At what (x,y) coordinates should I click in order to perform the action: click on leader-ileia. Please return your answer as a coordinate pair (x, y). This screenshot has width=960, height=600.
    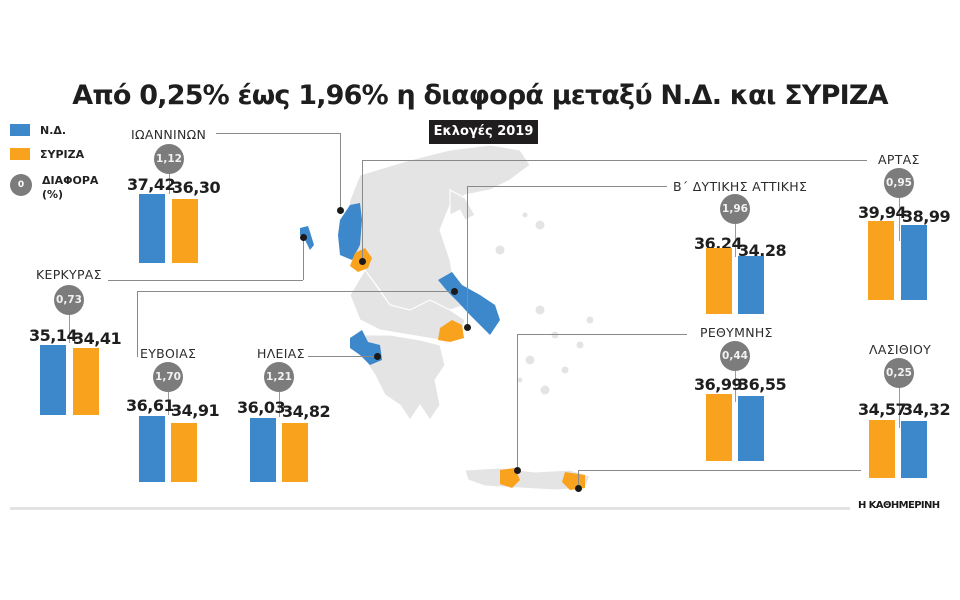
    Looking at the image, I should click on (342, 356).